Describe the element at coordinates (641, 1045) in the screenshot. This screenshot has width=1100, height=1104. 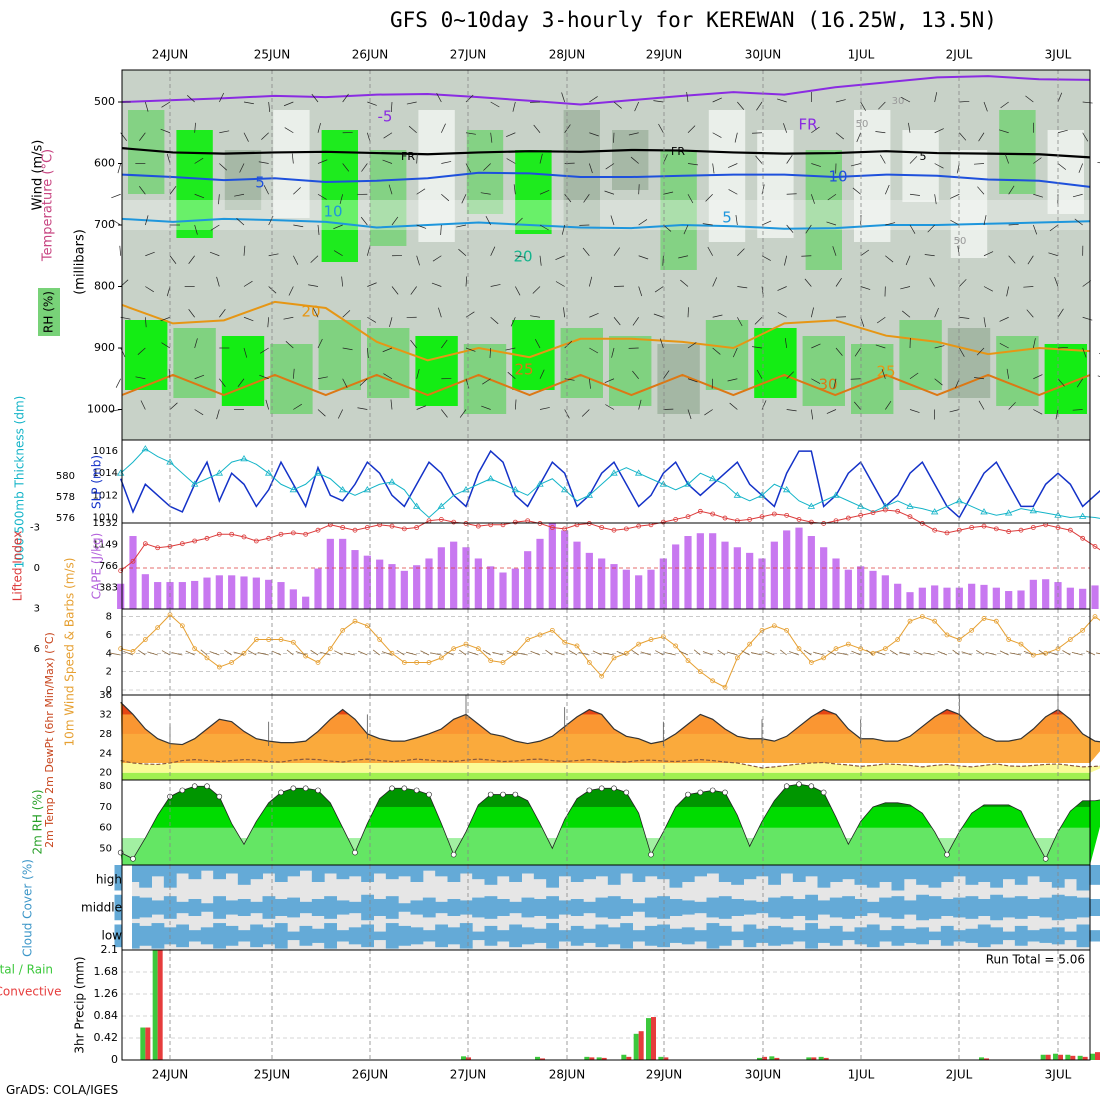
I see `precip-conv-bar` at that location.